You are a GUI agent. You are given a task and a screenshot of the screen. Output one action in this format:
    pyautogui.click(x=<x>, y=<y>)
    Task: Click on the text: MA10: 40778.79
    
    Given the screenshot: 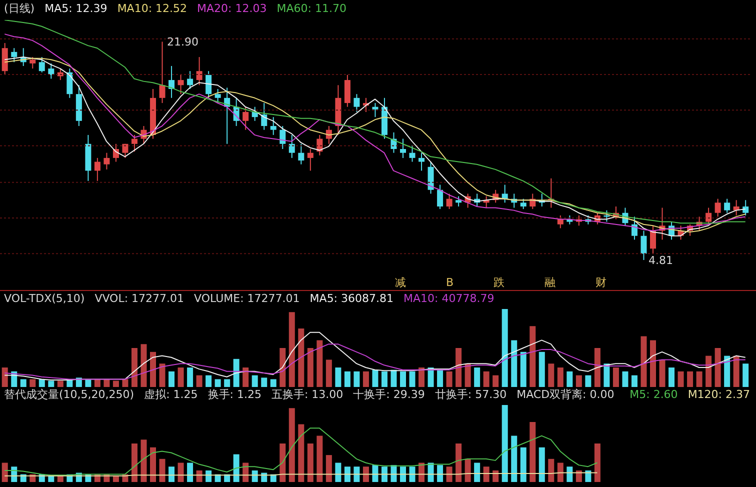 What is the action you would take?
    pyautogui.click(x=449, y=298)
    